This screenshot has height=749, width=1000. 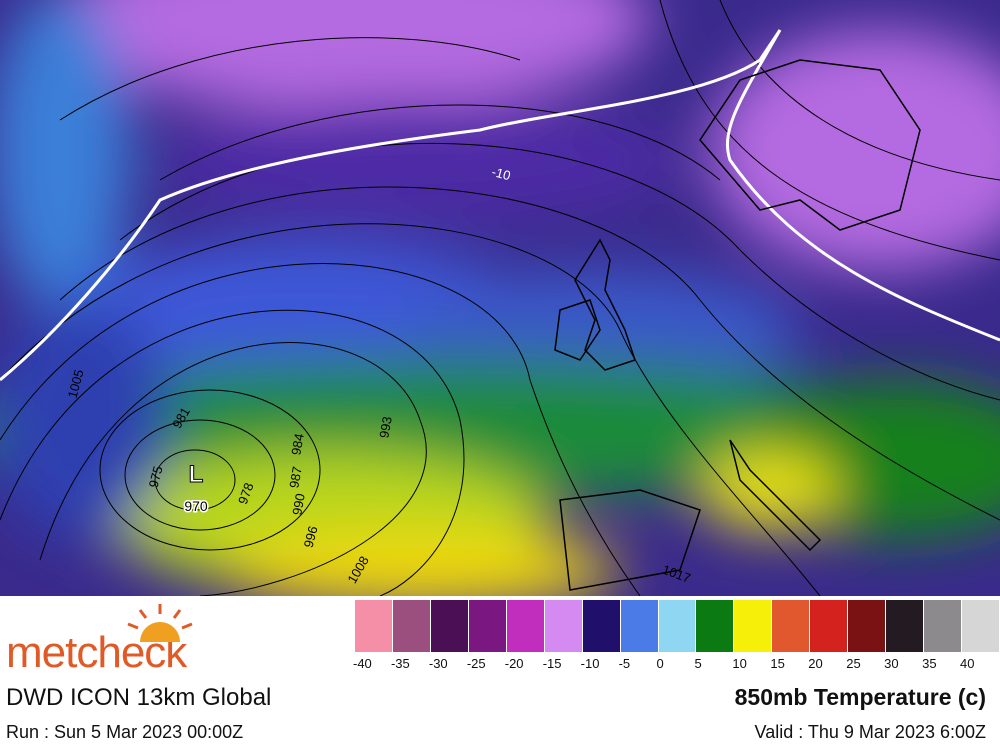 I want to click on isobar-label: 975, so click(x=156, y=476).